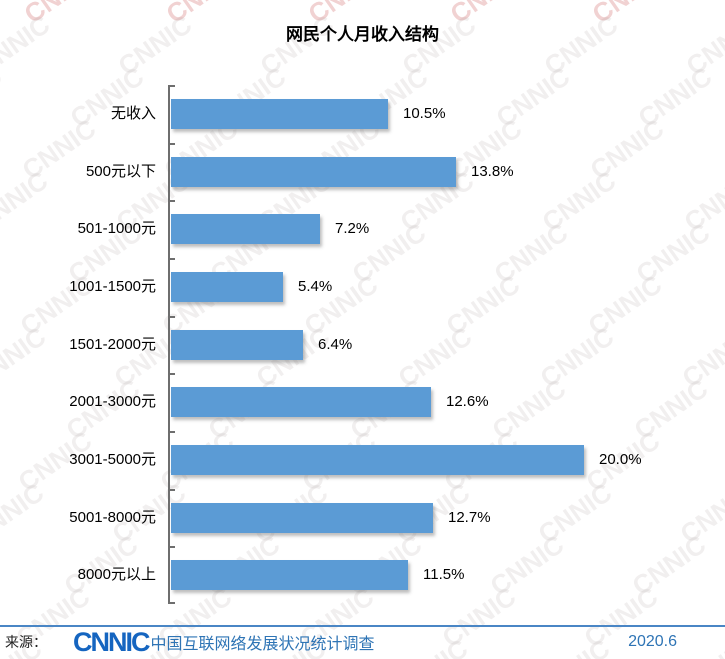 The height and width of the screenshot is (659, 725). I want to click on value-label: 5.4%, so click(315, 286).